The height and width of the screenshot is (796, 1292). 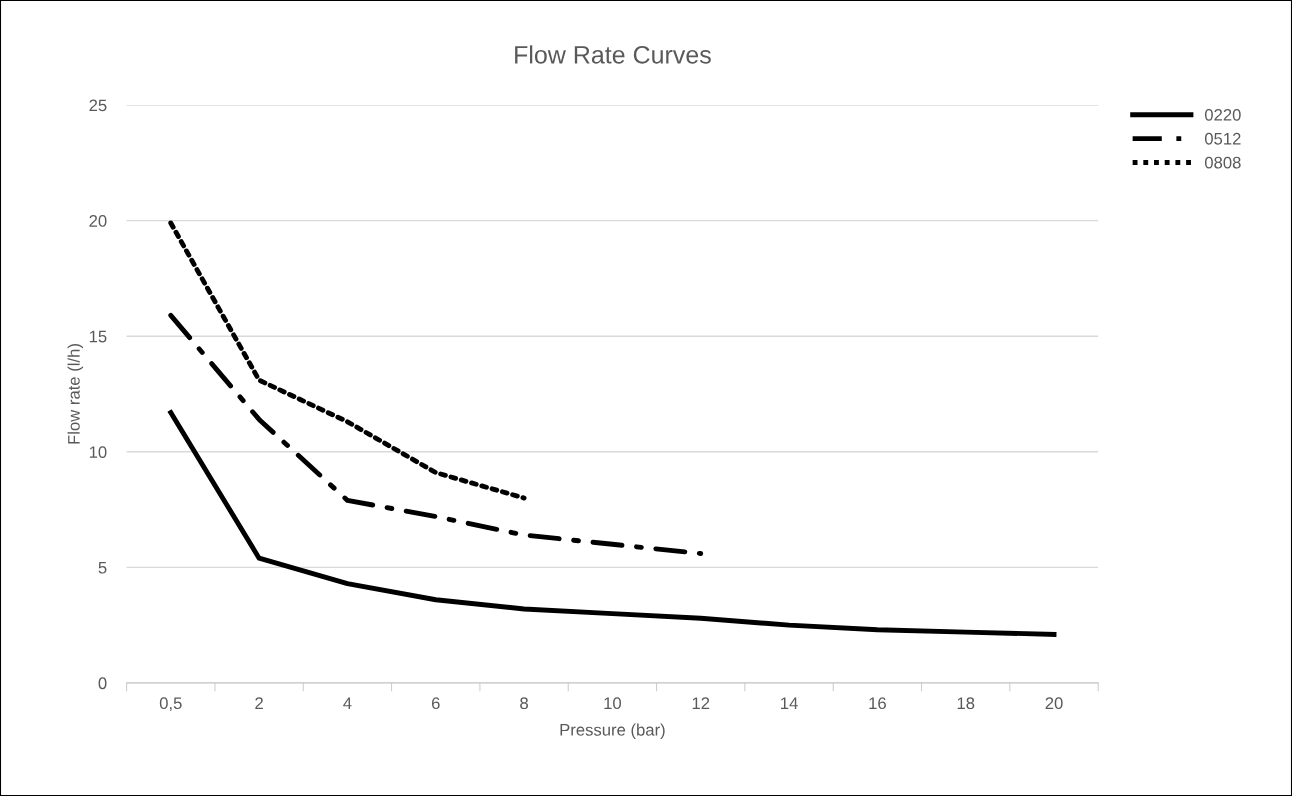 I want to click on y-tick-label: 5, so click(x=102, y=567).